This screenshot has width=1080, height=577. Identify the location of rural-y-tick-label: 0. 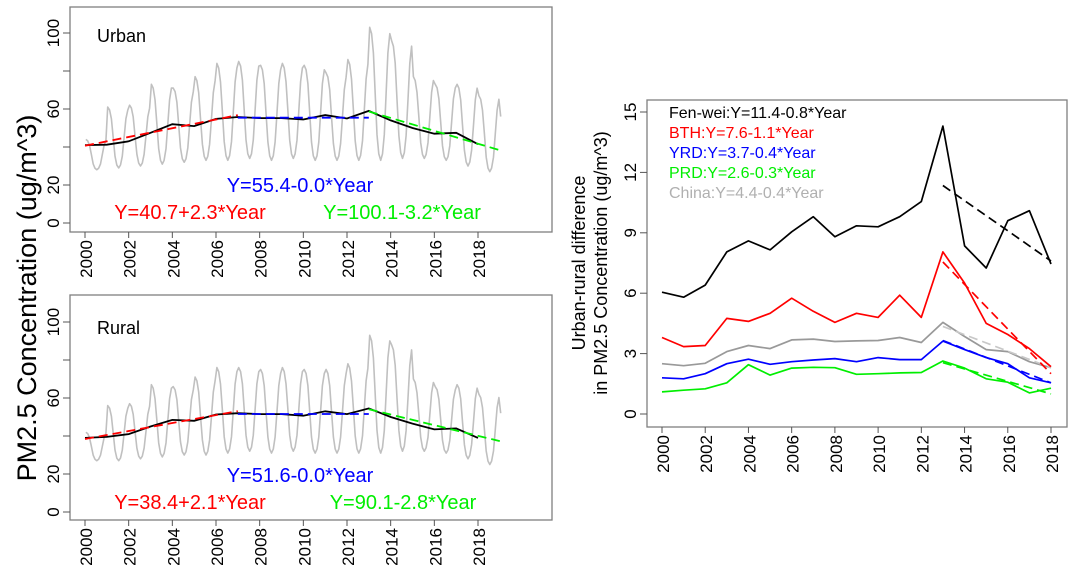
(53, 511).